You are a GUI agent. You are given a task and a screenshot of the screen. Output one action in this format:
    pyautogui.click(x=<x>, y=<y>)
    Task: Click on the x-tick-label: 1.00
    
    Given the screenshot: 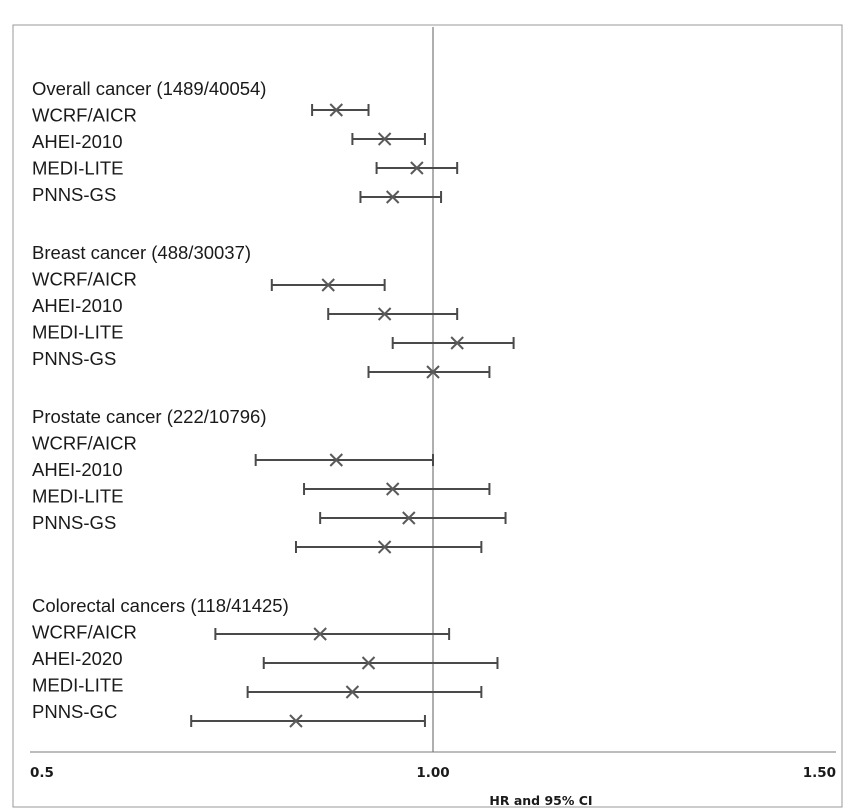 What is the action you would take?
    pyautogui.click(x=432, y=773)
    